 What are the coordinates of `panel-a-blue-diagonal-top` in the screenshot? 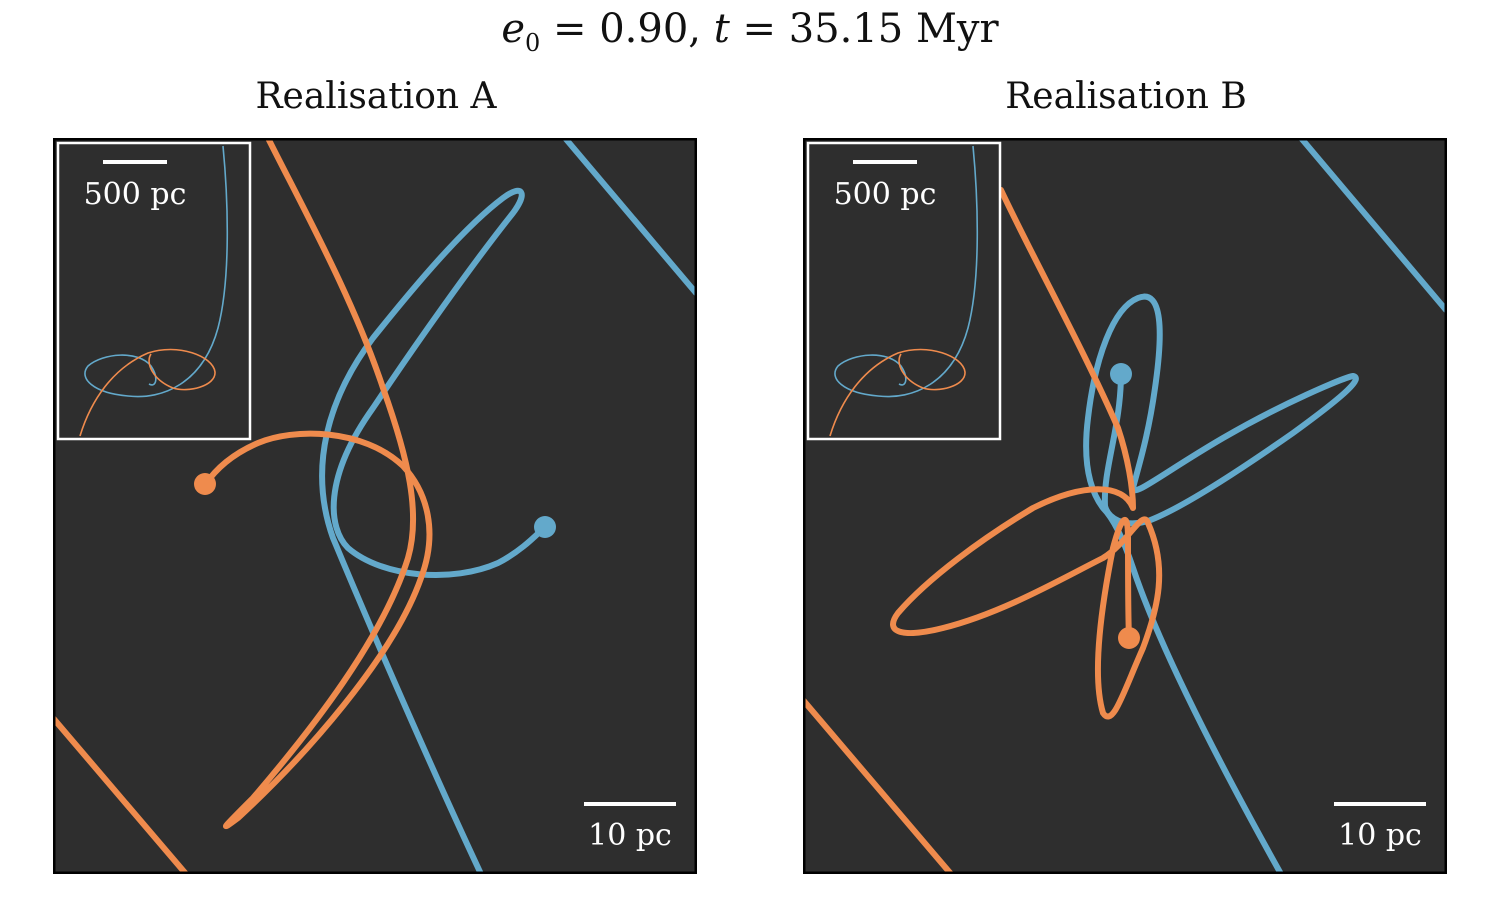 It's located at (629, 217).